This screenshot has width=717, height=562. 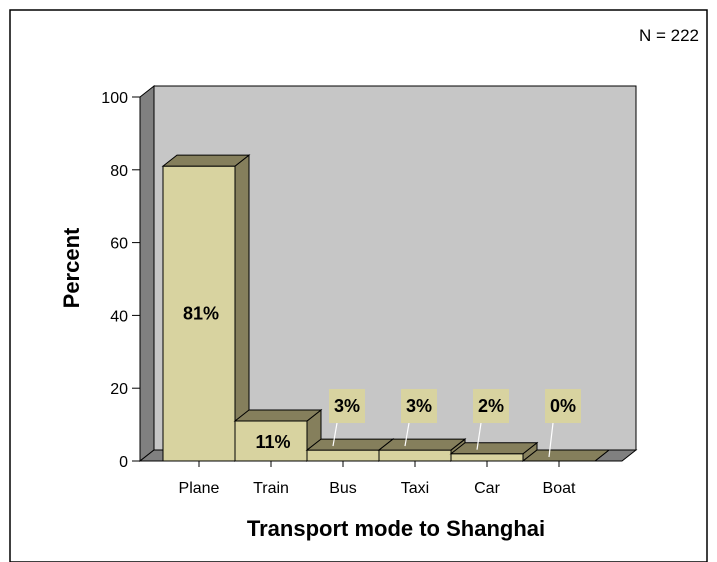 I want to click on bar-value-label: 2%, so click(x=491, y=406).